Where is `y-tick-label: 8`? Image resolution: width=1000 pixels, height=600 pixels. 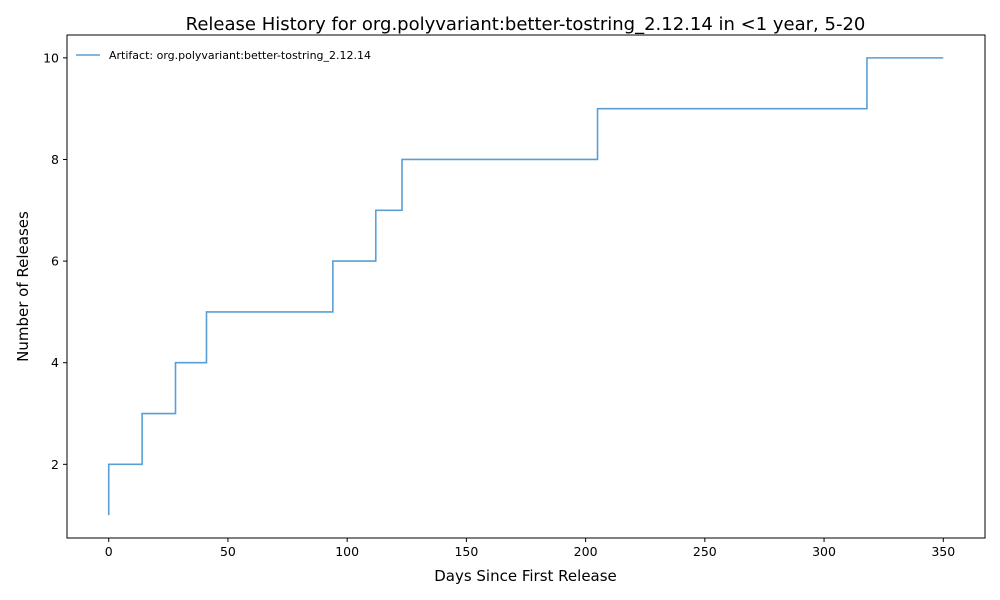 y-tick-label: 8 is located at coordinates (55, 159).